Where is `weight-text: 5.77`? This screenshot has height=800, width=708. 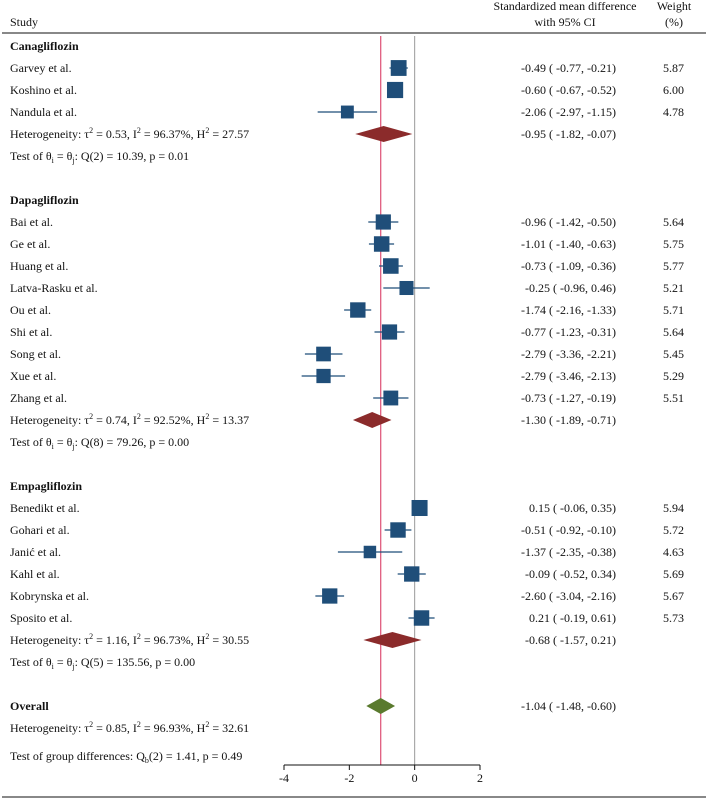
weight-text: 5.77 is located at coordinates (673, 266).